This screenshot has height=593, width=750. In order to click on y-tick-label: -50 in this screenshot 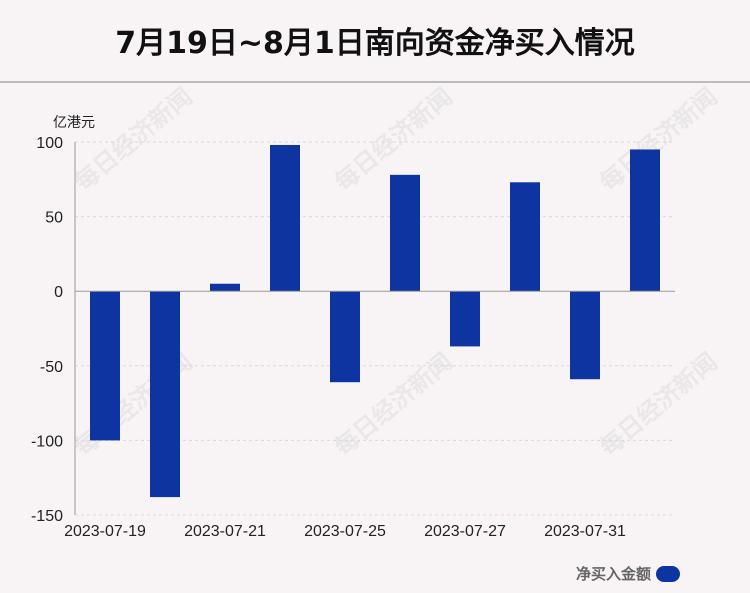, I will do `click(51, 367)`.